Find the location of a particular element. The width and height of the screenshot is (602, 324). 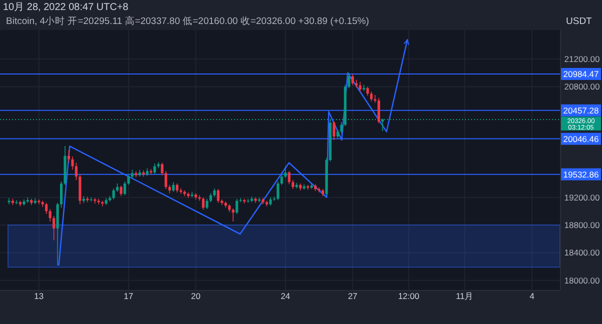

y-tick-label: 18400.00 is located at coordinates (582, 253).